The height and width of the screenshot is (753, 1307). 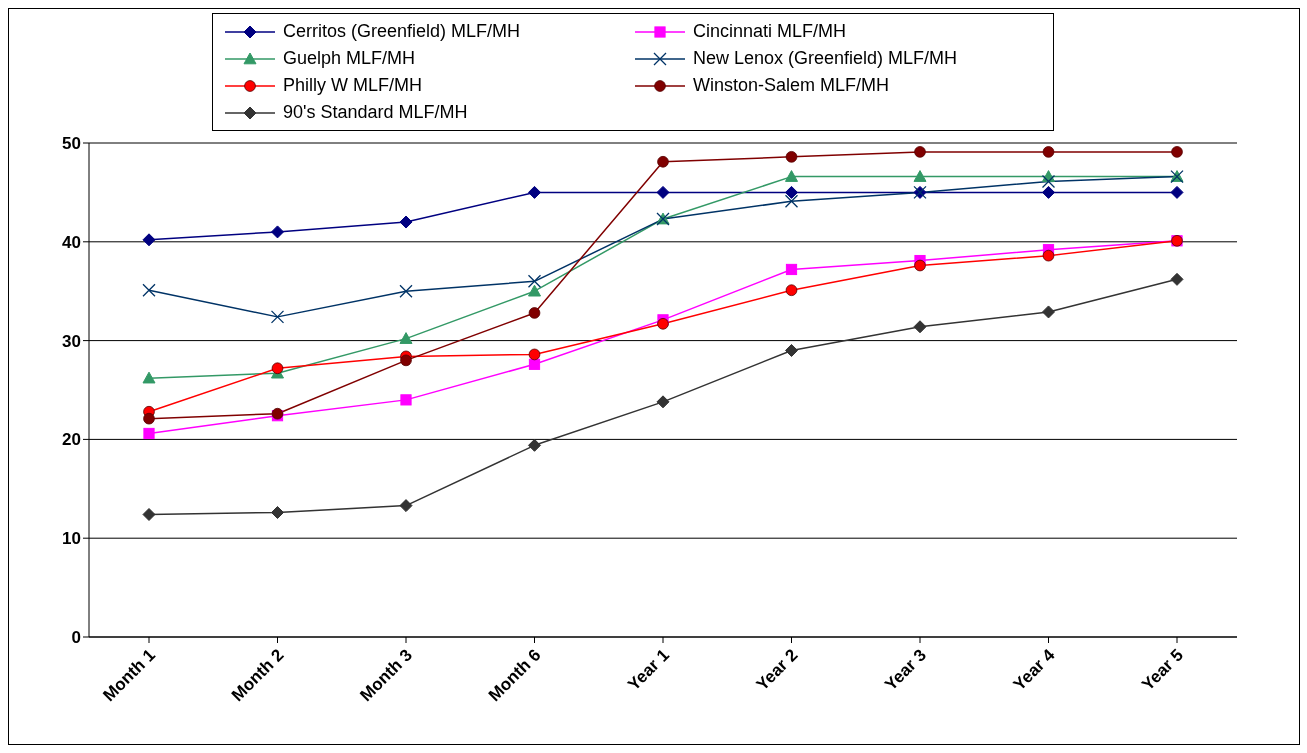 I want to click on legend-label: New Lenox (Greenfield) MLF/MH, so click(x=825, y=58).